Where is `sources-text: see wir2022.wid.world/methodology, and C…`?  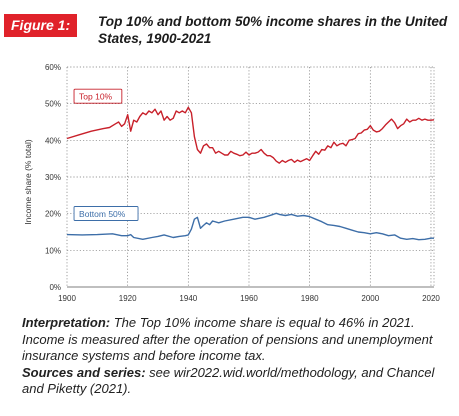
sources-text: see wir2022.wid.world/methodology, and C… is located at coordinates (228, 380).